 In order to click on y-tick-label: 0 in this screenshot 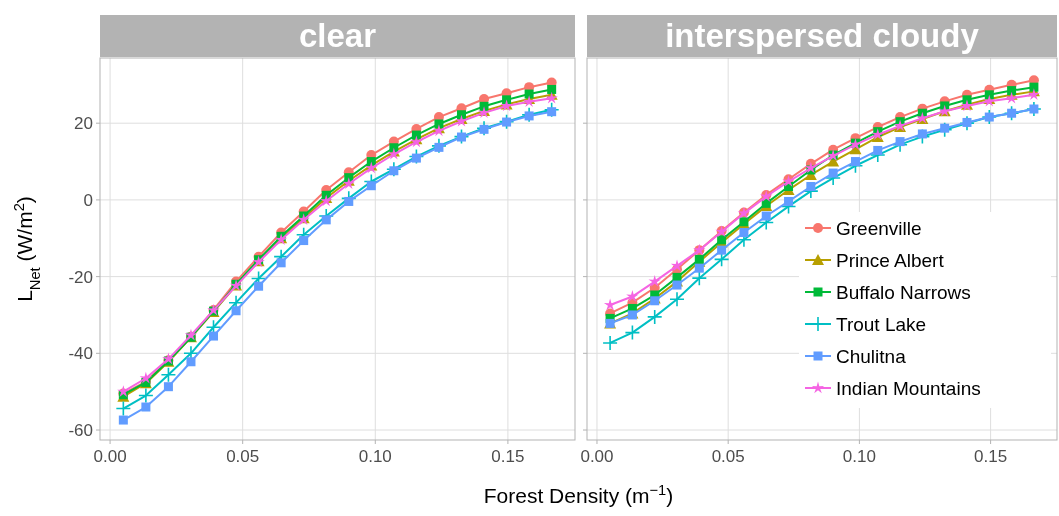, I will do `click(88, 200)`.